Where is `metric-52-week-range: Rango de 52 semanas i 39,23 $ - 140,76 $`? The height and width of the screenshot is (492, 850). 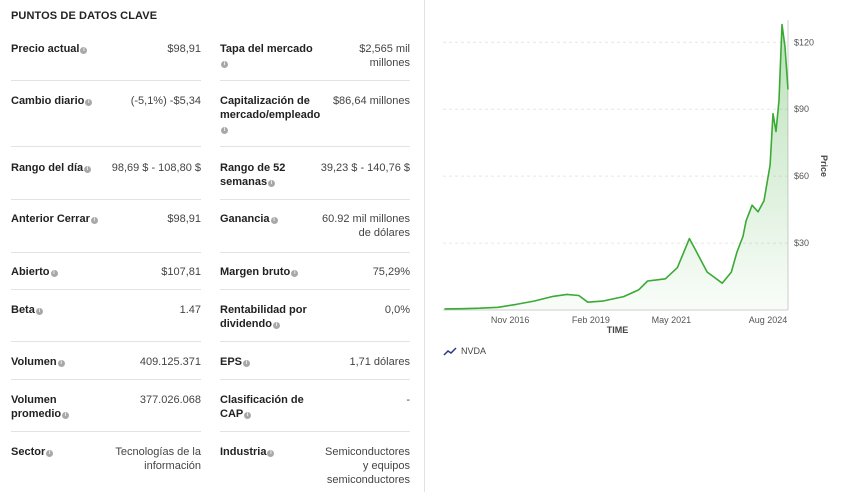
metric-52-week-range: Rango de 52 semanas i 39,23 $ - 140,76 $ is located at coordinates (315, 175).